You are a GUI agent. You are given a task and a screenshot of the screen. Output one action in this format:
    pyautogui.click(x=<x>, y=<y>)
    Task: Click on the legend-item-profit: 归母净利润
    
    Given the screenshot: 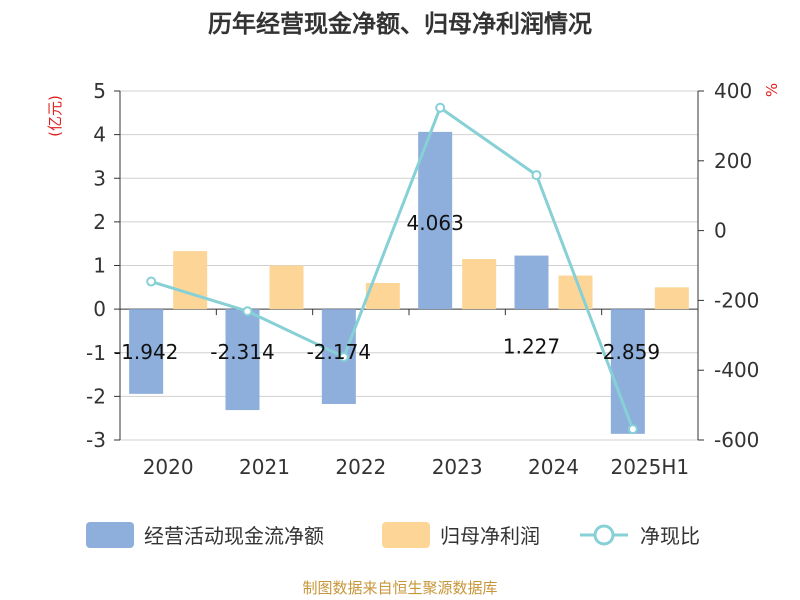 What is the action you would take?
    pyautogui.click(x=461, y=535)
    